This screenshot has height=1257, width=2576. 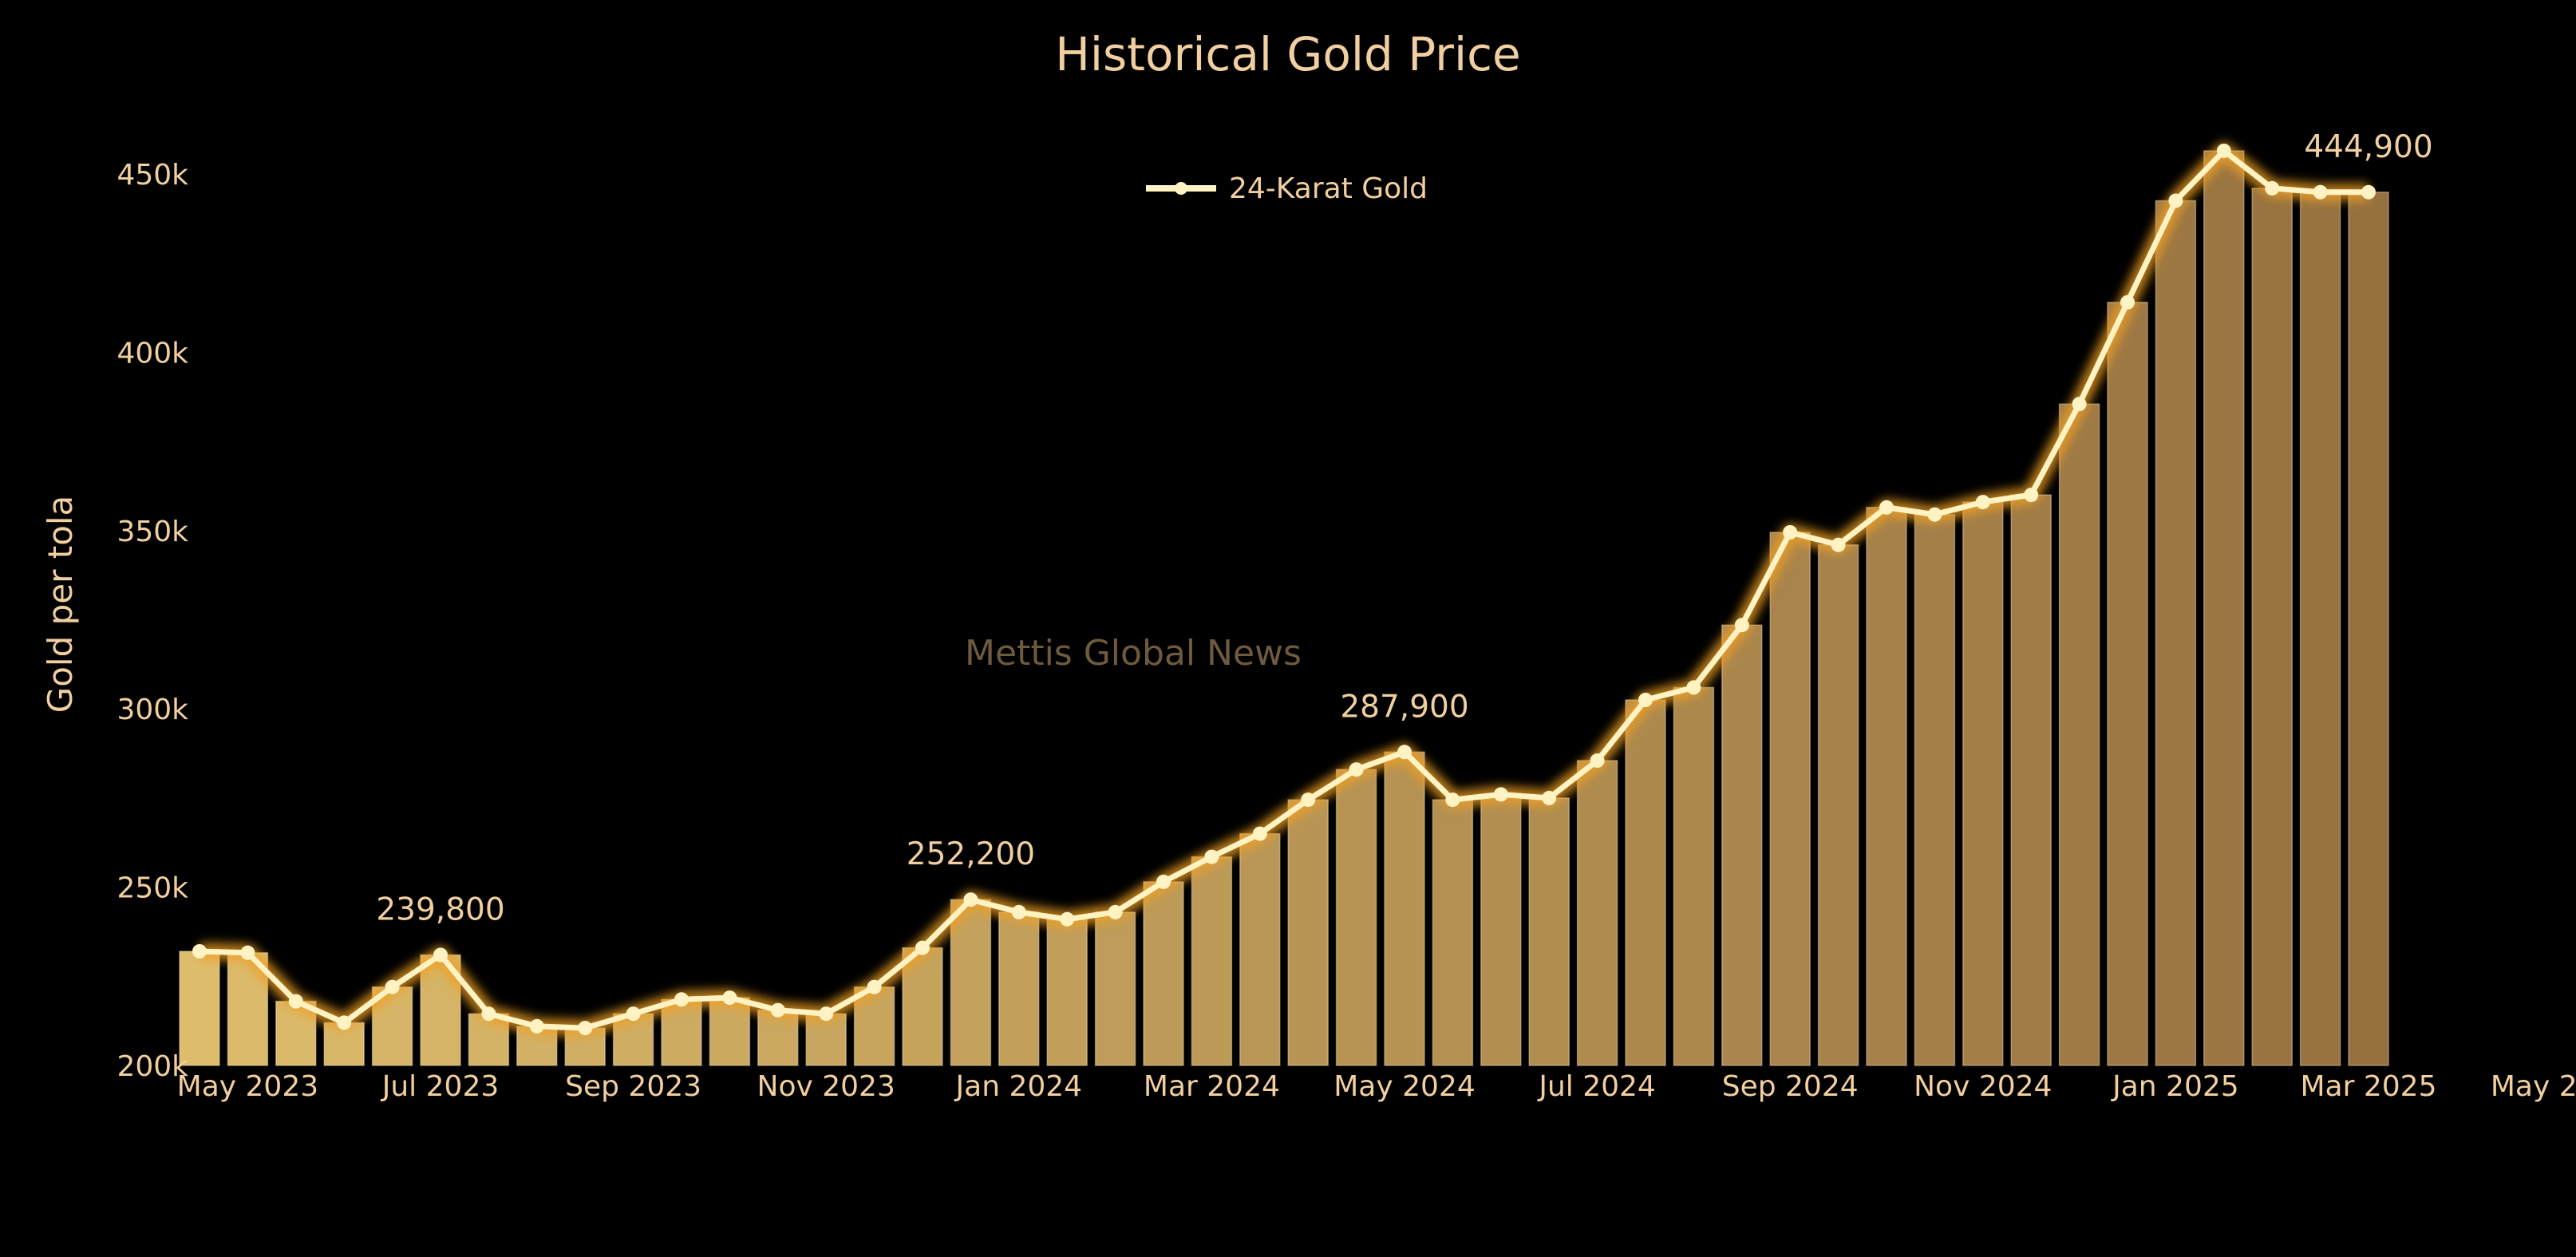 I want to click on x-tick-label: Sep 2024, so click(x=1790, y=1086).